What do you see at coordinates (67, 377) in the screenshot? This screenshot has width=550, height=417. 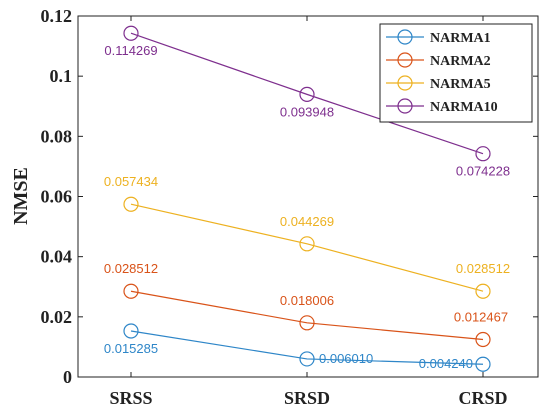 I see `y-tick-label: 0` at bounding box center [67, 377].